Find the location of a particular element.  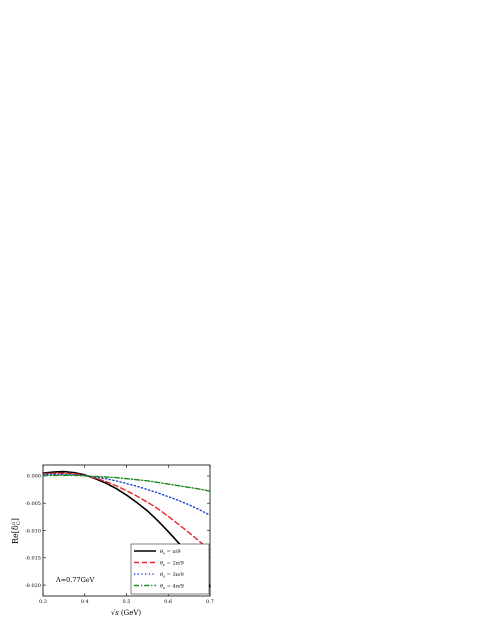

y-tick-label: -0.010 is located at coordinates (33, 531).